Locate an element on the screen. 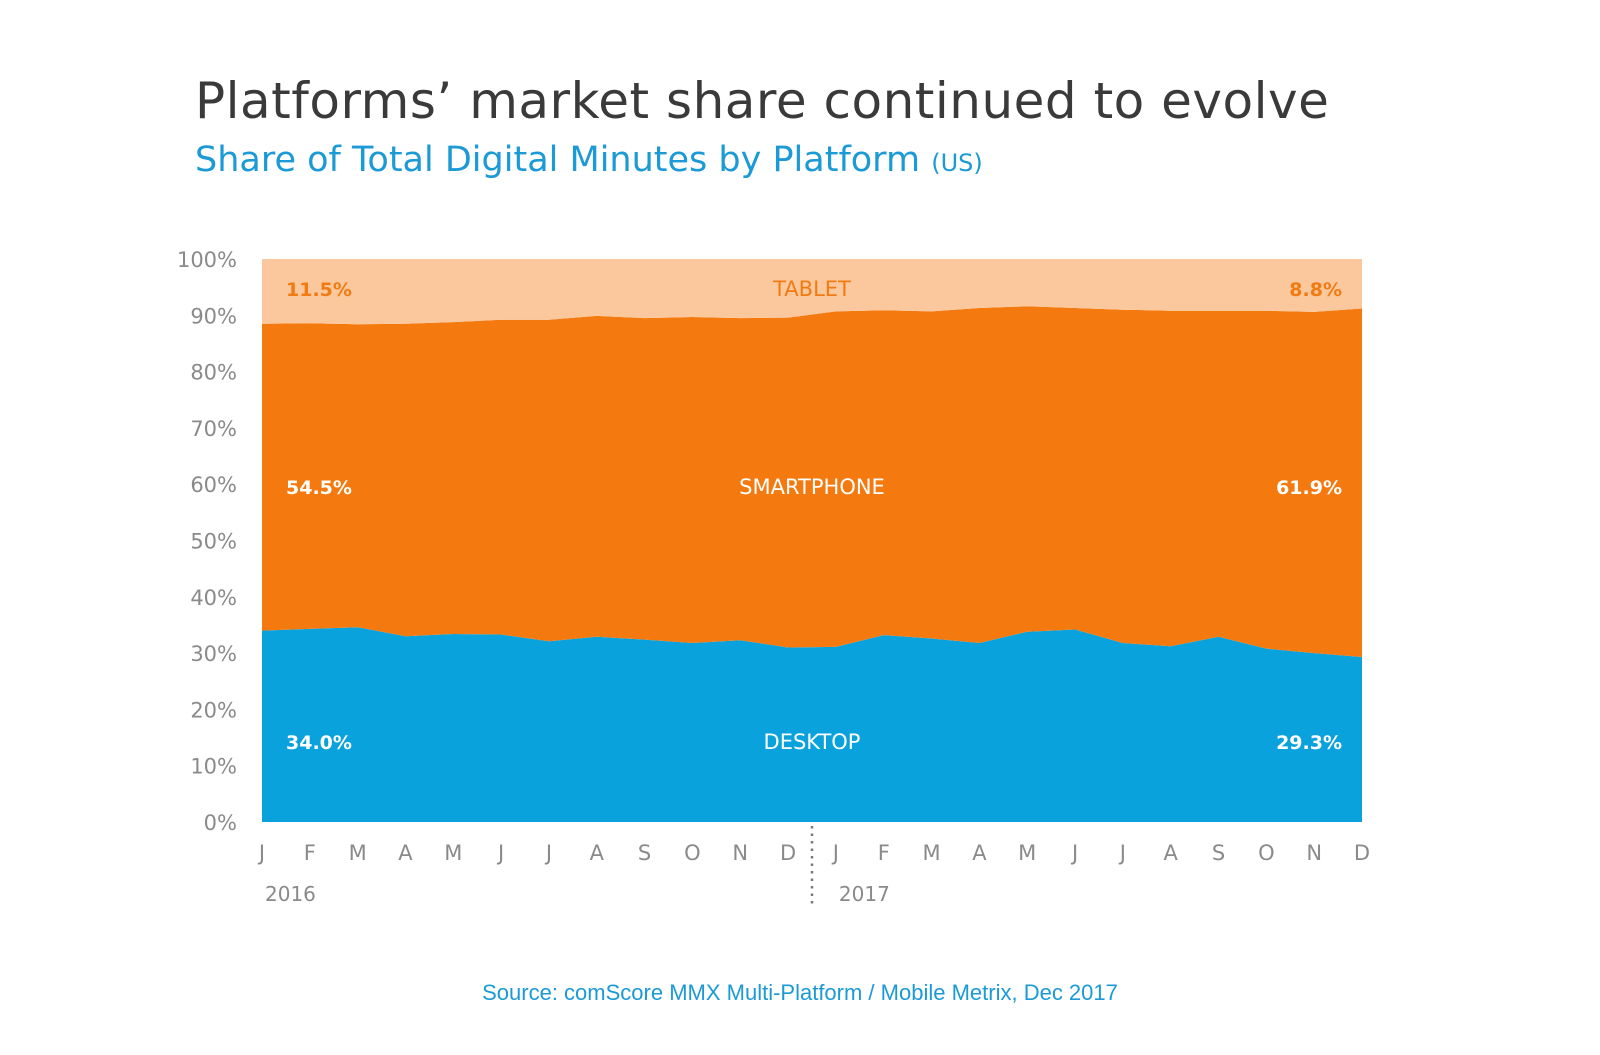  y-tick-label: 70% is located at coordinates (213, 429).